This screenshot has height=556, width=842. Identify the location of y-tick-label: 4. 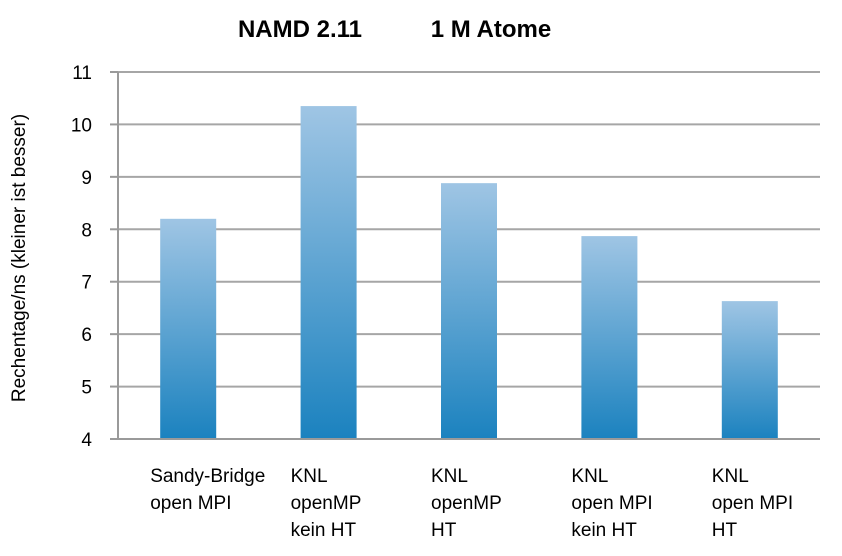
(86, 440).